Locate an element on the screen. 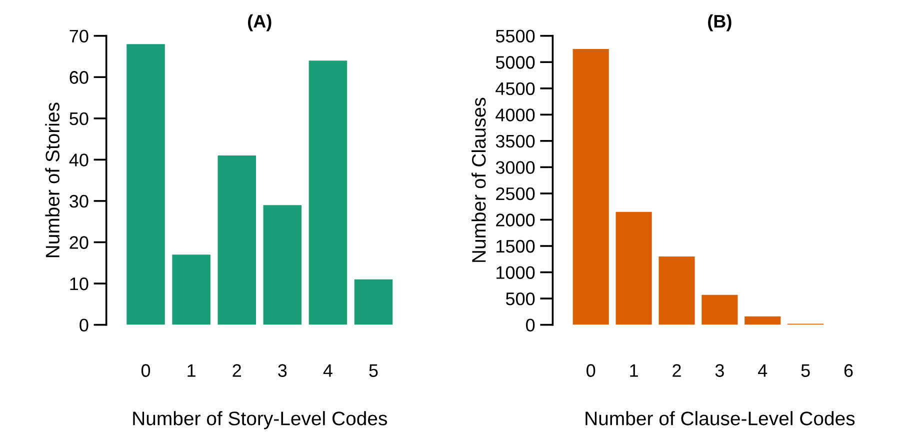  y-tick-label: 2500 is located at coordinates (515, 193).